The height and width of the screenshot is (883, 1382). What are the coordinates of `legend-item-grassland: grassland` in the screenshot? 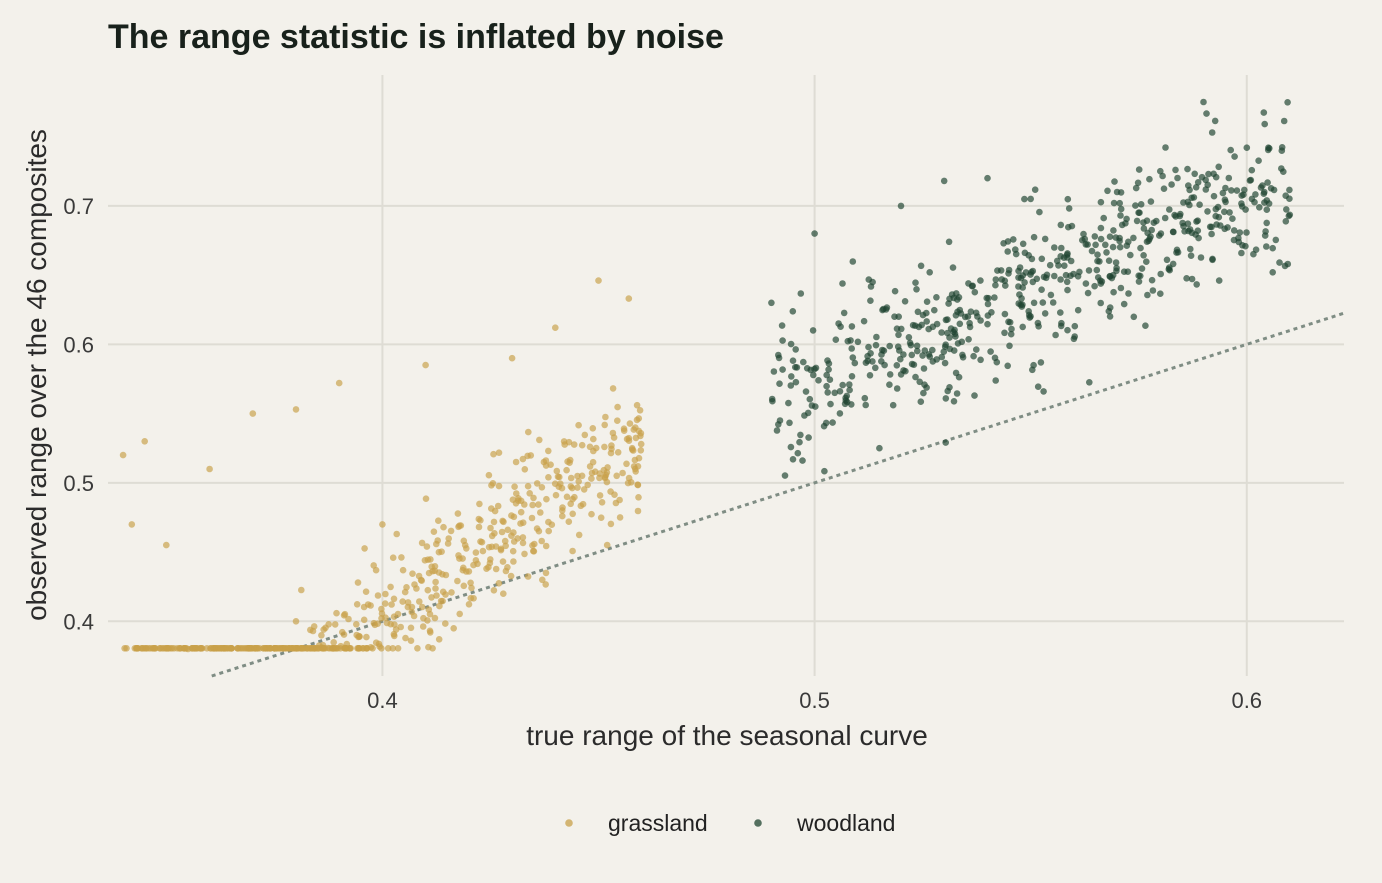 It's located at (636, 823).